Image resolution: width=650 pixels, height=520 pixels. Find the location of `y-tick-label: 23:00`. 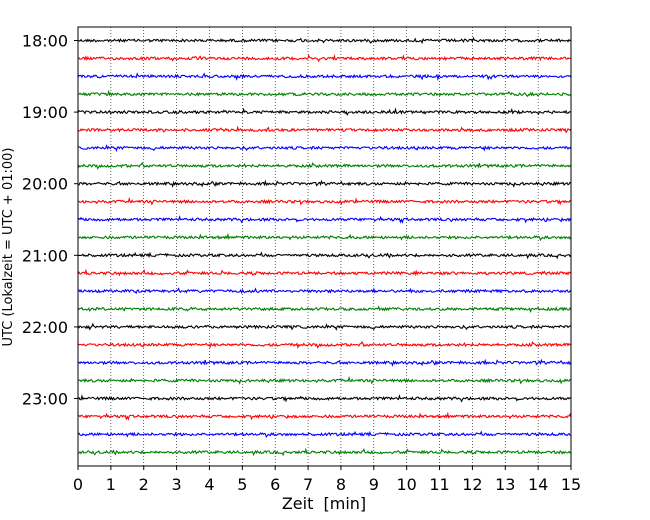

y-tick-label: 23:00 is located at coordinates (45, 399).